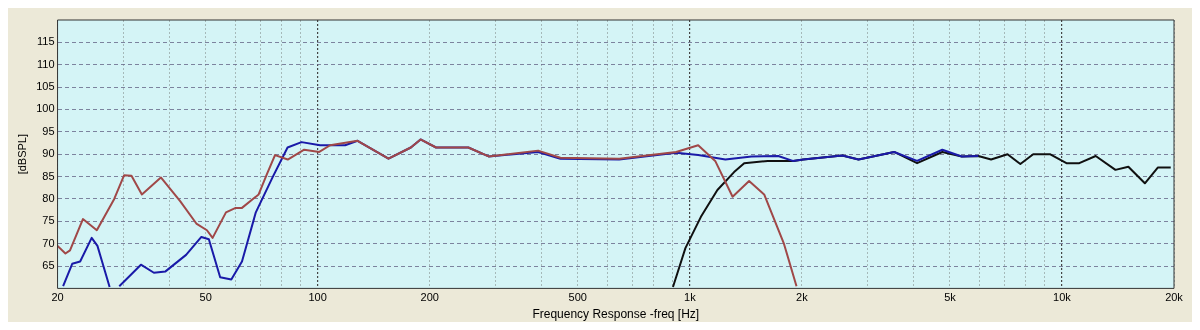 The image size is (1200, 330). Describe the element at coordinates (205, 297) in the screenshot. I see `x-tick-label: 50` at that location.